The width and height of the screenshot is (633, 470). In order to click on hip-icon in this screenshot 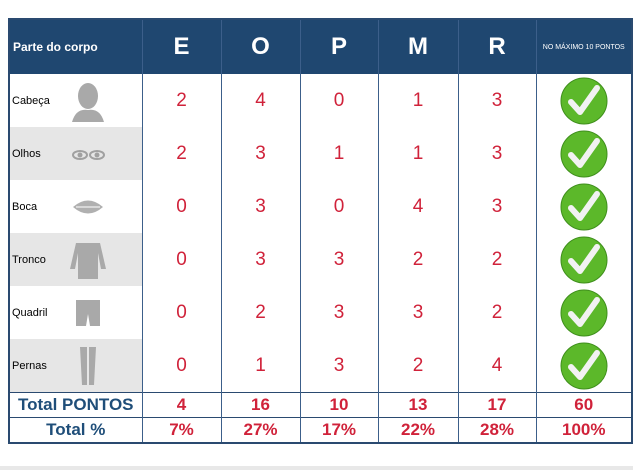, I will do `click(88, 314)`.